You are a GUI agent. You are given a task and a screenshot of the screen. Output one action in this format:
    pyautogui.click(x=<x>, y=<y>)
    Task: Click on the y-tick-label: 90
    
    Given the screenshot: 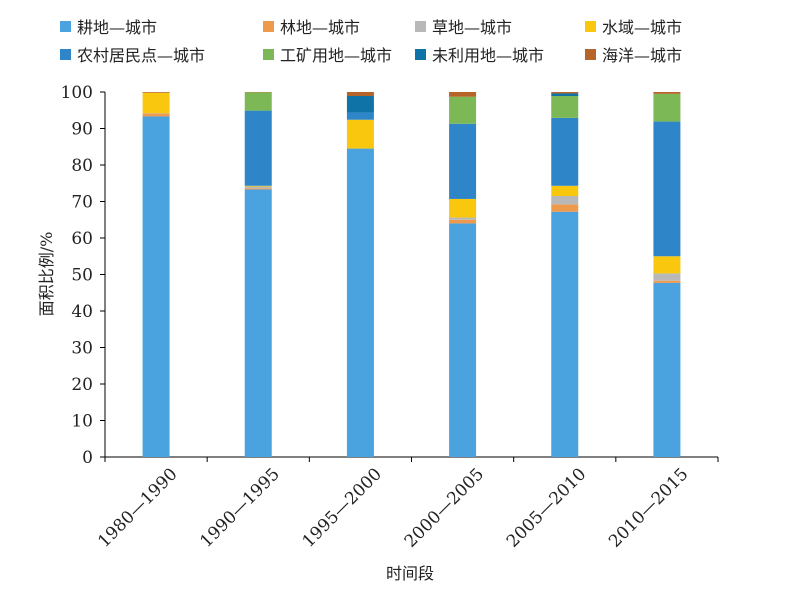 What is the action you would take?
    pyautogui.click(x=82, y=130)
    